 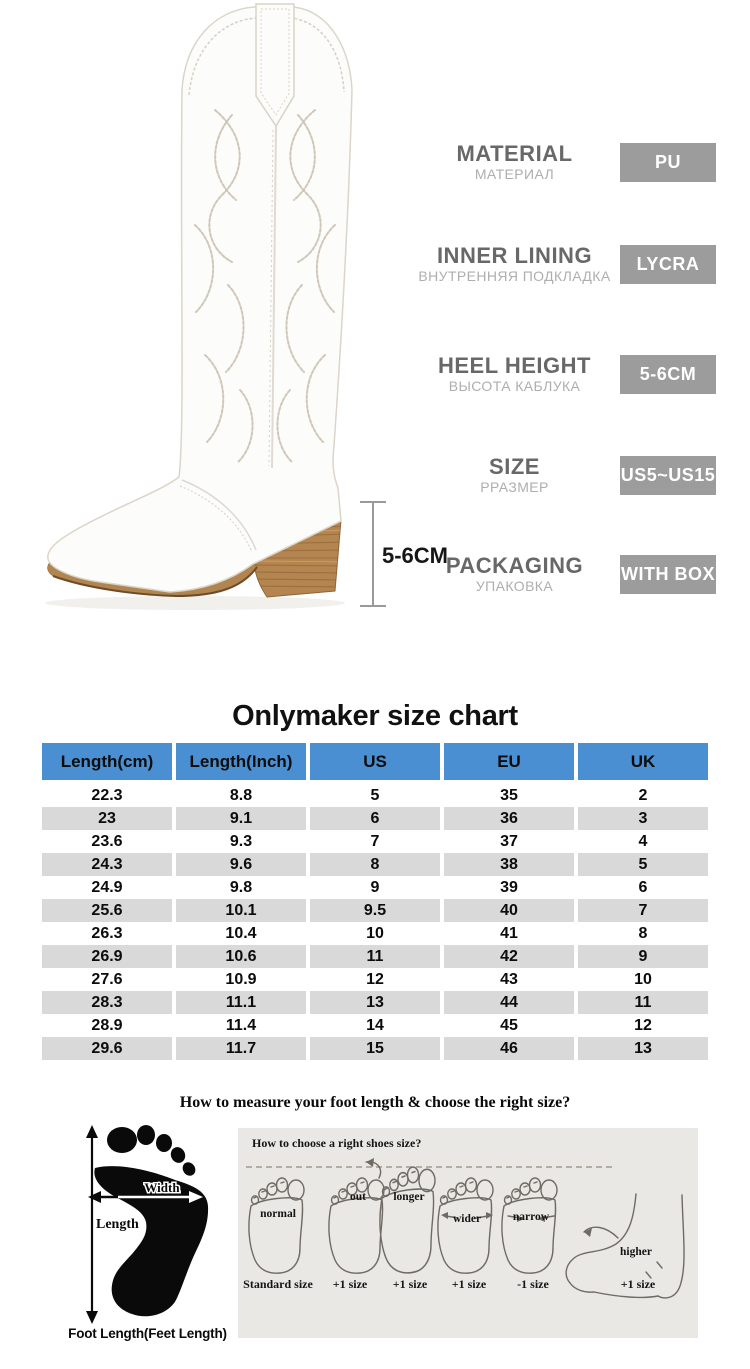 What do you see at coordinates (92, 1224) in the screenshot?
I see `length-arrow` at bounding box center [92, 1224].